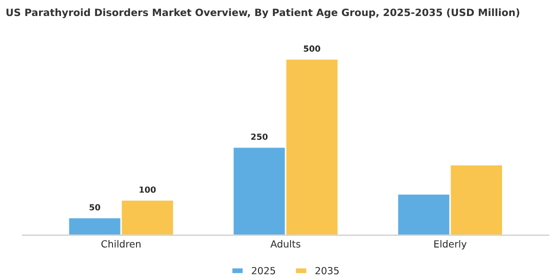 This screenshot has height=280, width=560. What do you see at coordinates (263, 13) in the screenshot?
I see `chart-title: US Parathyroid Disorders Market Overview, By Patient Age Group, 2025-2035 (USD Million)` at bounding box center [263, 13].